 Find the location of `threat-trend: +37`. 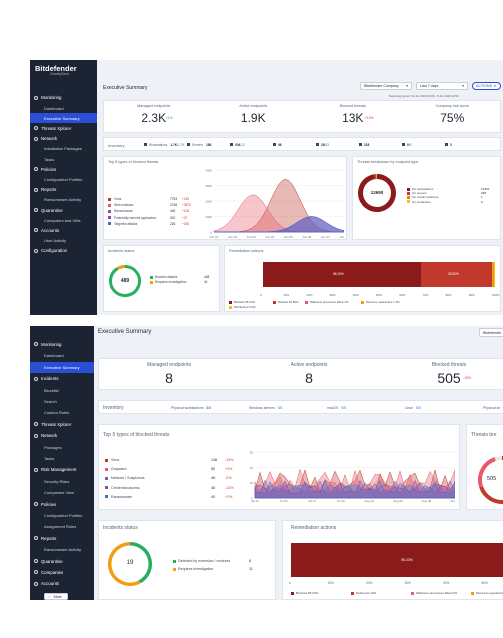

threat-trend: +37 is located at coordinates (185, 217).